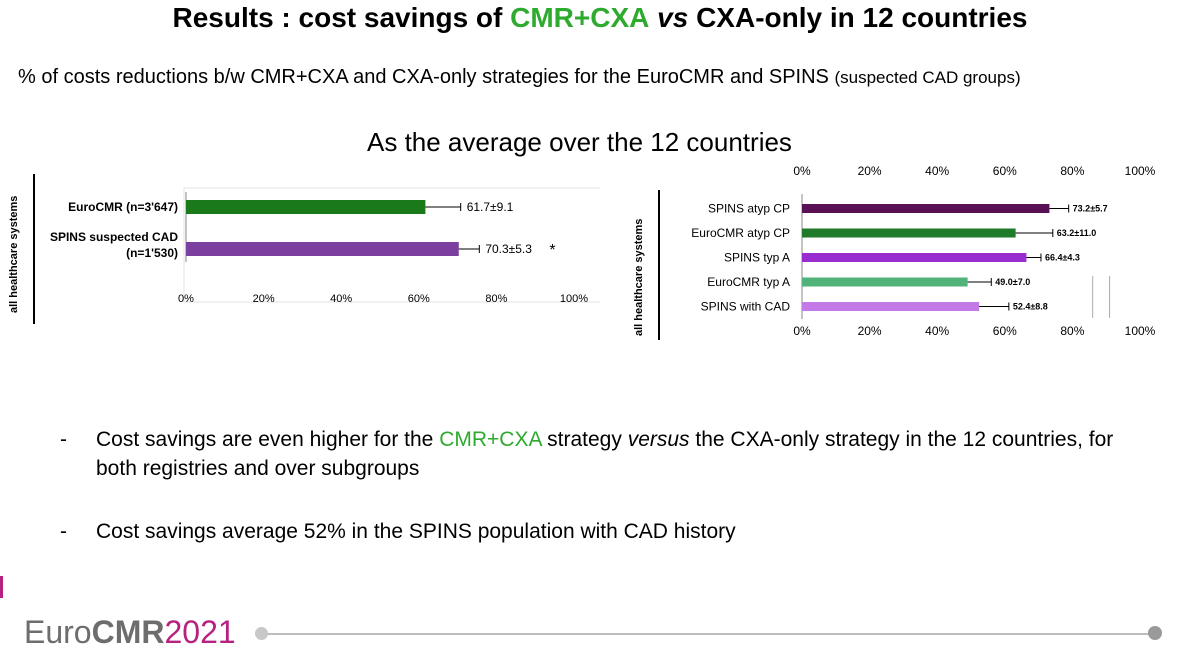 The height and width of the screenshot is (661, 1200). I want to click on average-heading: As the average over the 12 countries, so click(579, 142).